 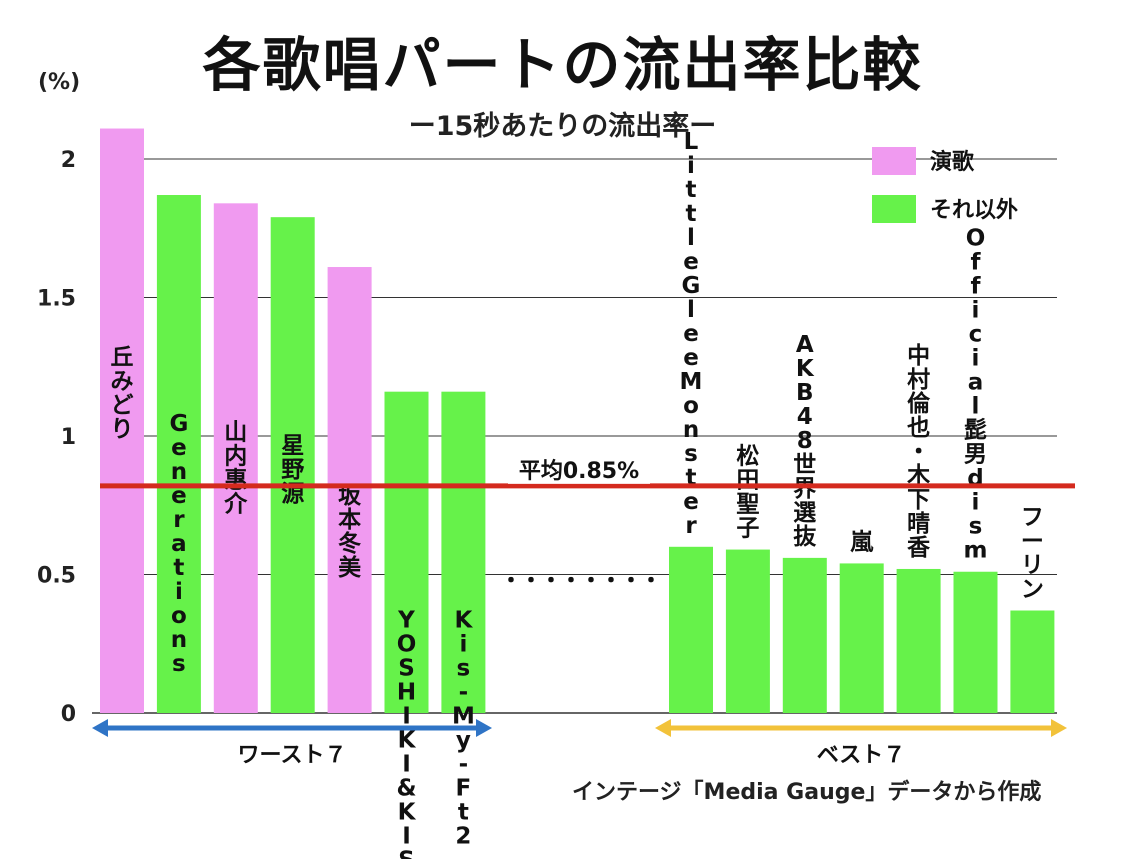 I want to click on bar-label-char: A, so click(x=805, y=345).